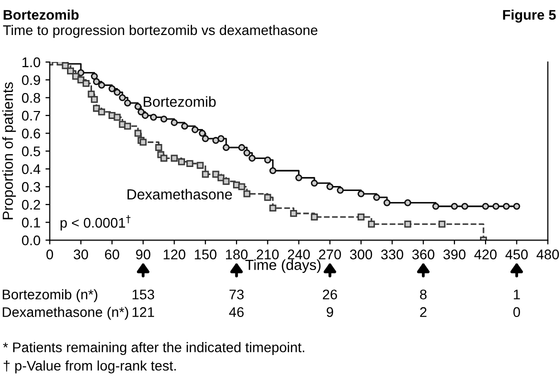  I want to click on text: 46, so click(236, 312).